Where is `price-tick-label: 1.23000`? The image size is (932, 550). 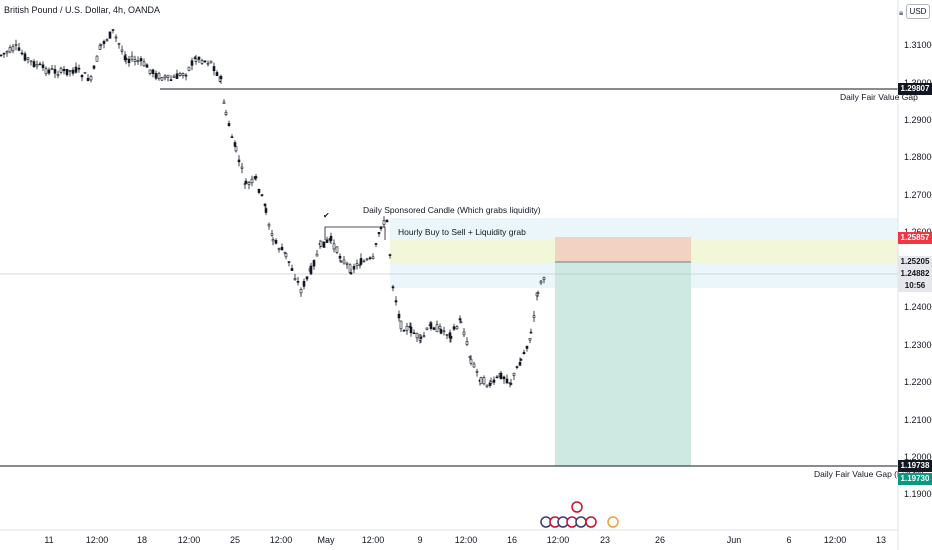 price-tick-label: 1.23000 is located at coordinates (918, 345).